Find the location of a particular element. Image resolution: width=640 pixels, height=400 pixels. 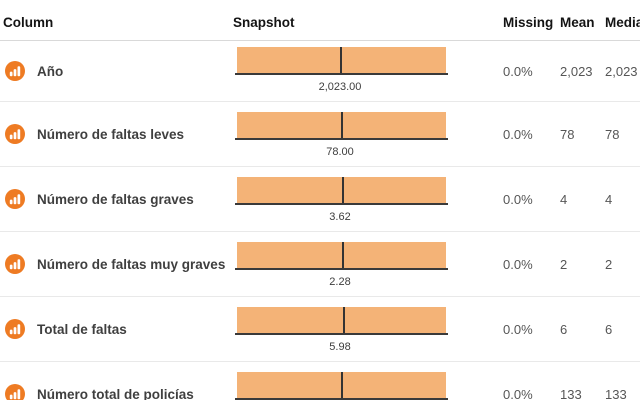

column-name-label: Número de faltas leves is located at coordinates (111, 134).